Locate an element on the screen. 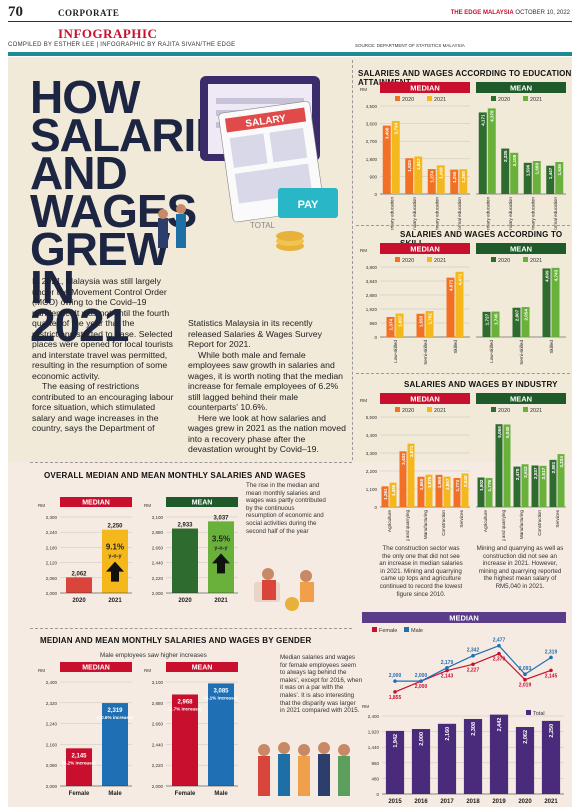  x-tick-label: 2015 is located at coordinates (395, 802).